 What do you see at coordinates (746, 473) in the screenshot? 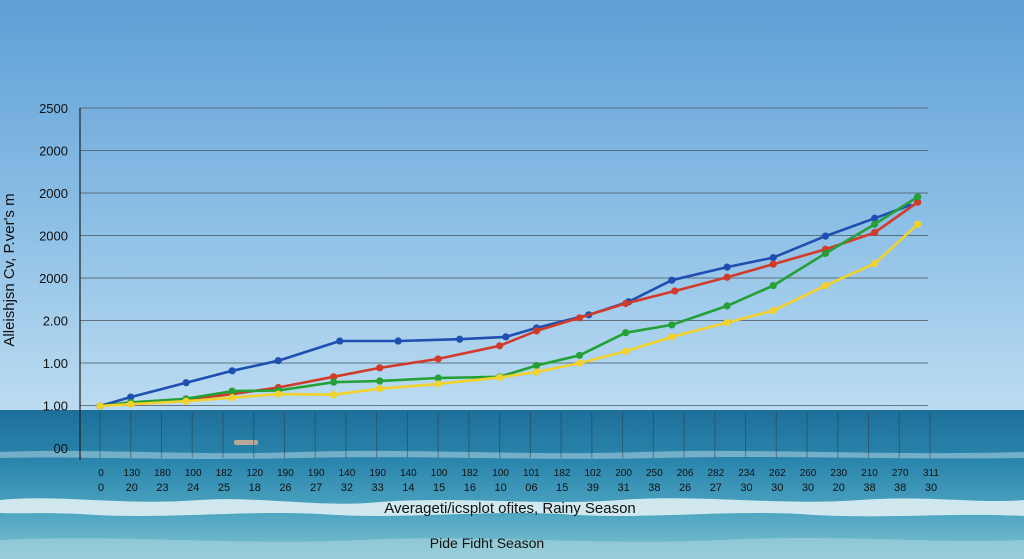
I see `x-tick-label: 234` at bounding box center [746, 473].